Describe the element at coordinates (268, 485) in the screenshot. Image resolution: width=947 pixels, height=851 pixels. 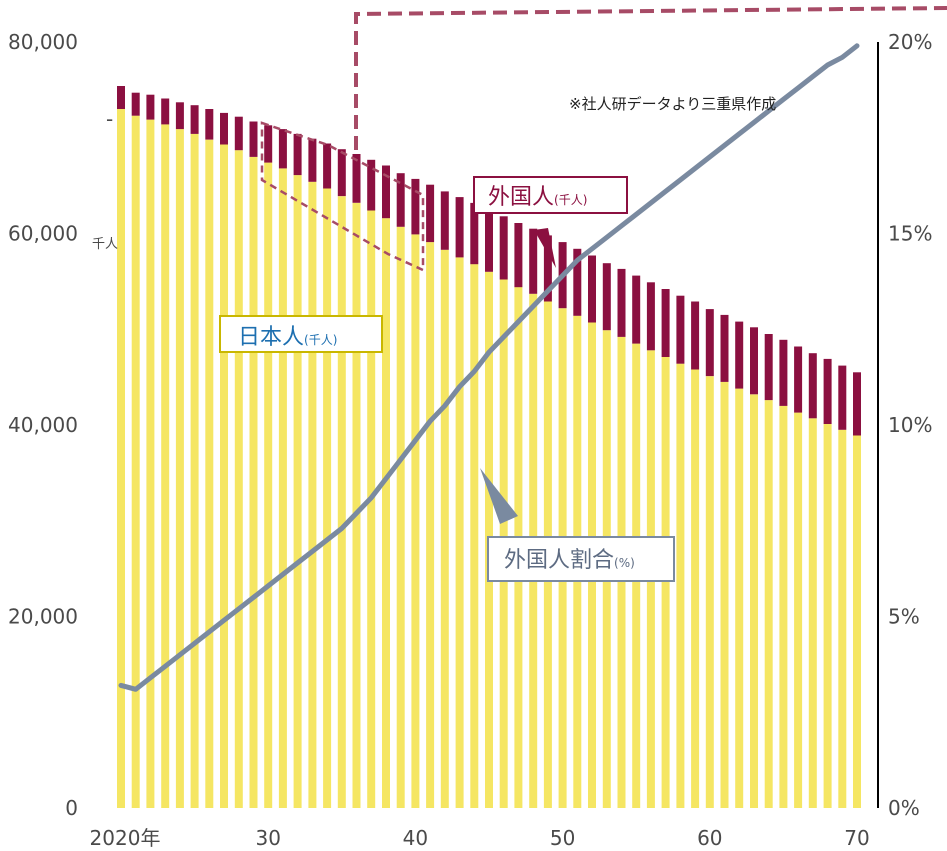
I see `bar-japanese-2030` at that location.